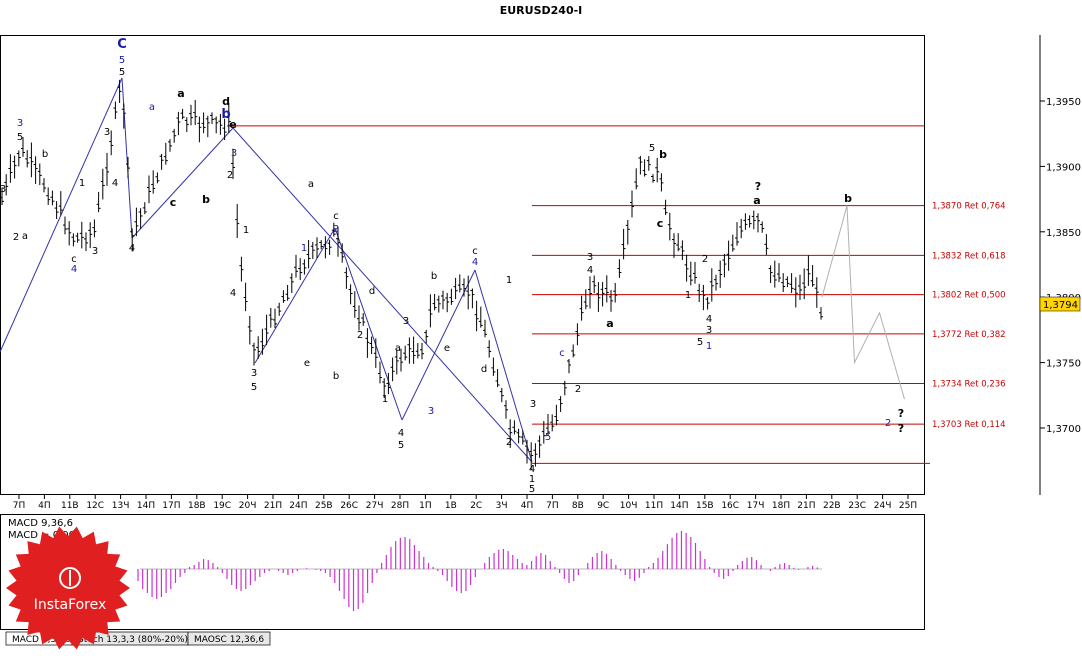 Image resolution: width=1082 pixels, height=661 pixels. Describe the element at coordinates (629, 506) in the screenshot. I see `date-tick-label: 10Ч` at that location.